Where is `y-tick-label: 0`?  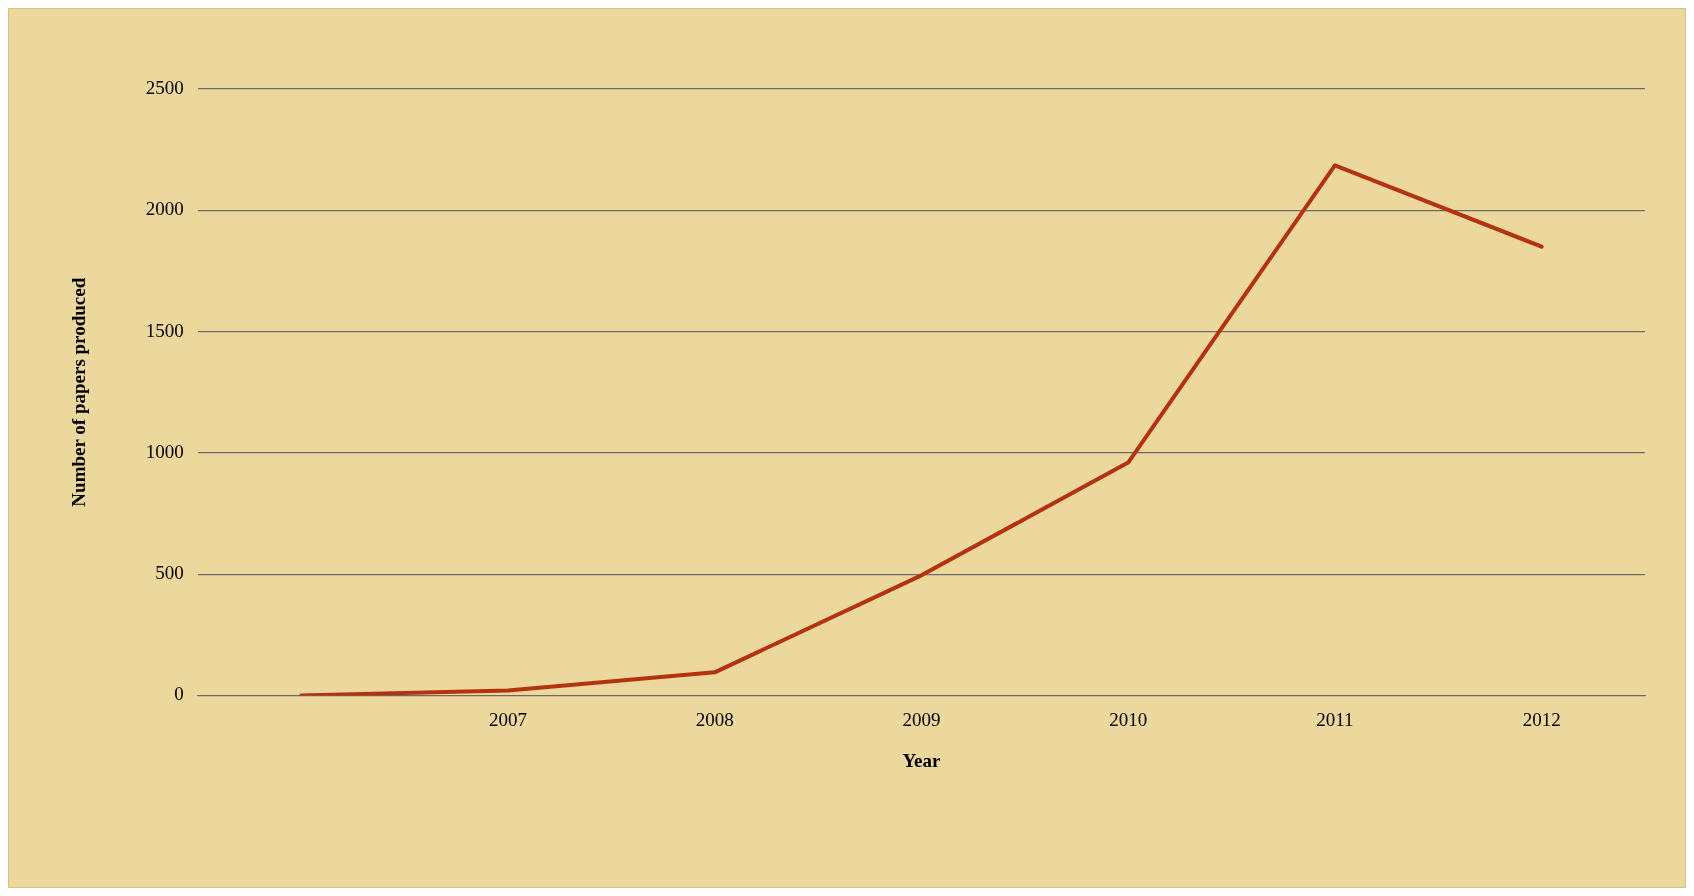 y-tick-label: 0 is located at coordinates (179, 694).